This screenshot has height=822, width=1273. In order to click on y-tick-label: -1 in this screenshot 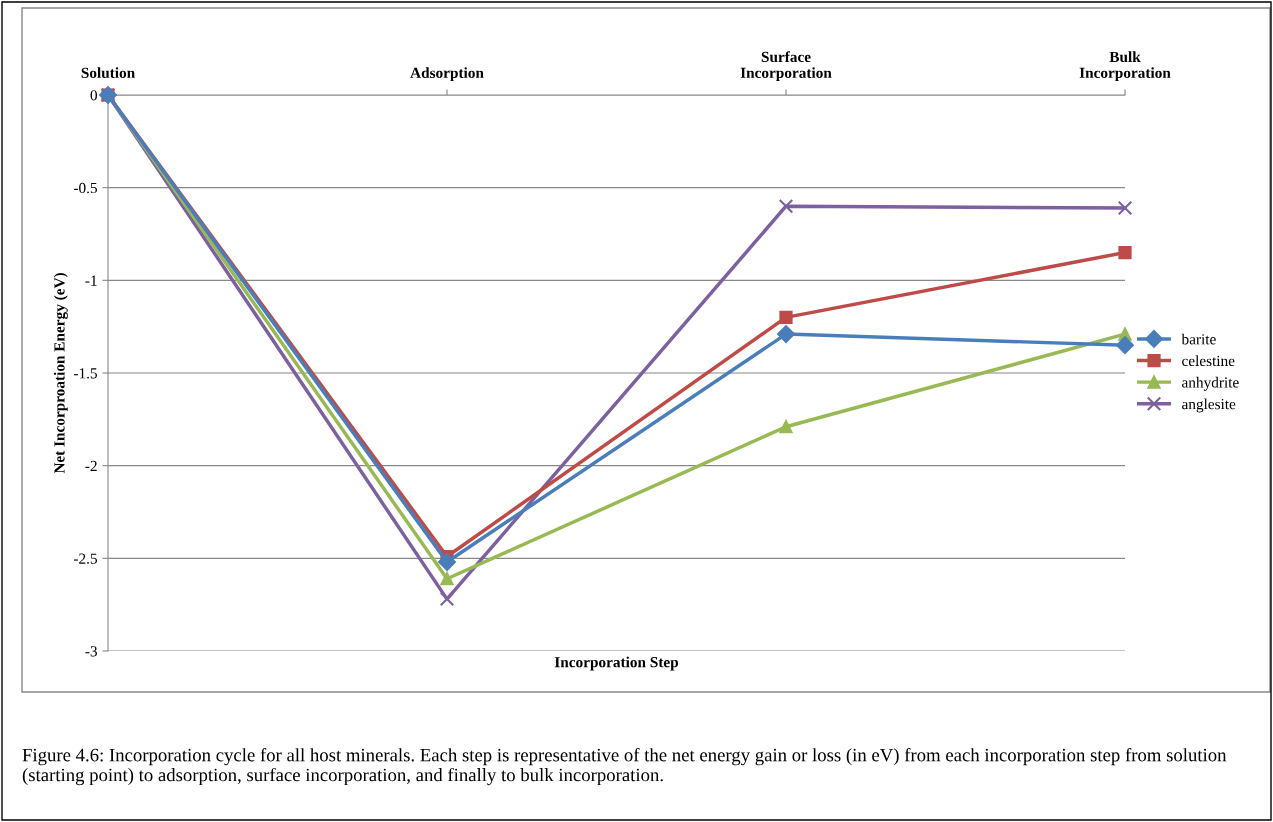, I will do `click(91, 280)`.